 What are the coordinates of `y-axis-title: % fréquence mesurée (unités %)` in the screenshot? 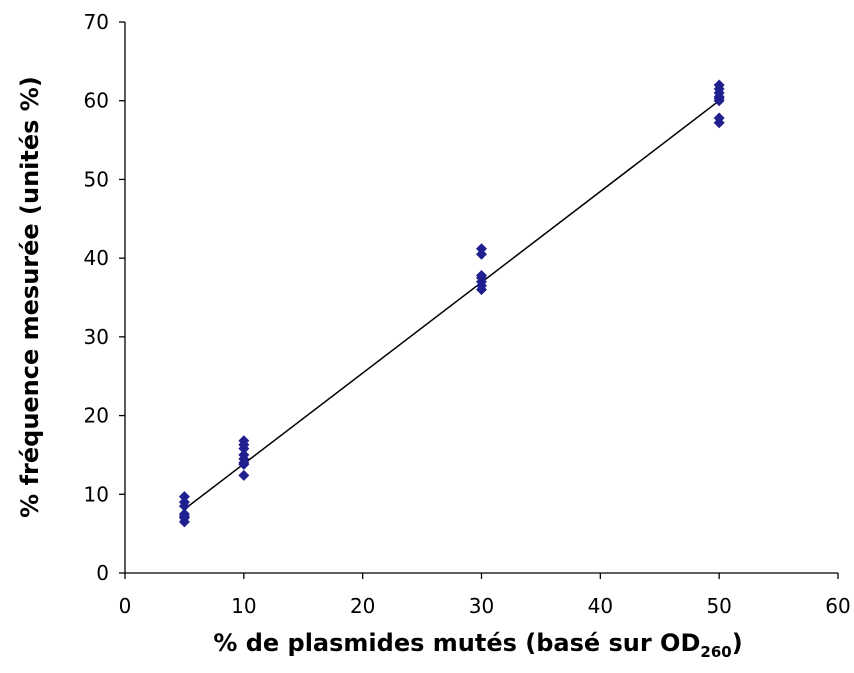 It's located at (30, 297).